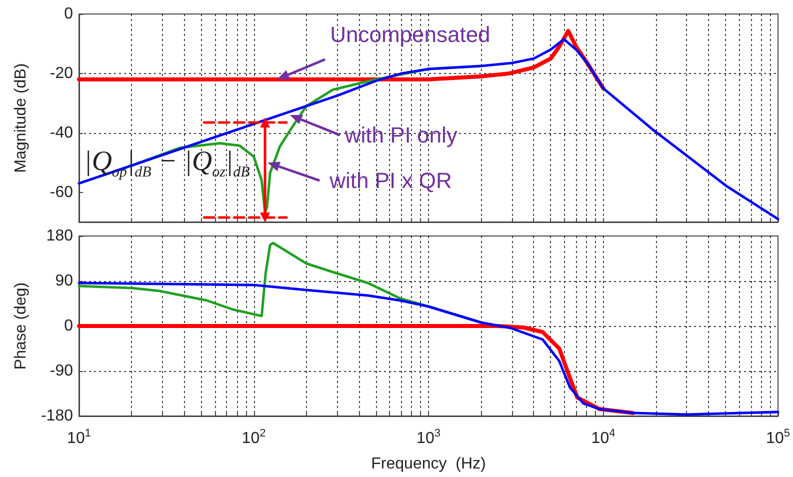 This screenshot has width=793, height=477. Describe the element at coordinates (62, 73) in the screenshot. I see `y-tick-label: -20` at that location.